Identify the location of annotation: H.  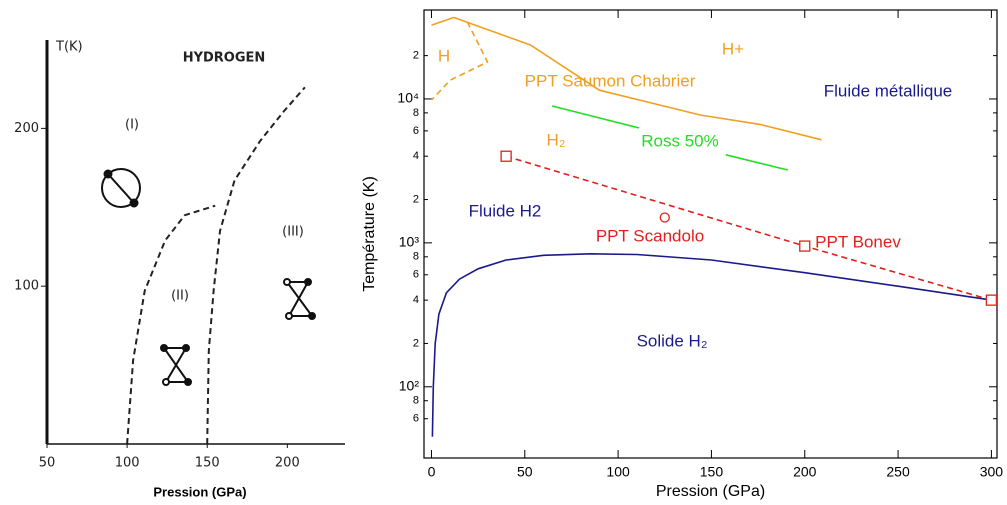
(444, 55).